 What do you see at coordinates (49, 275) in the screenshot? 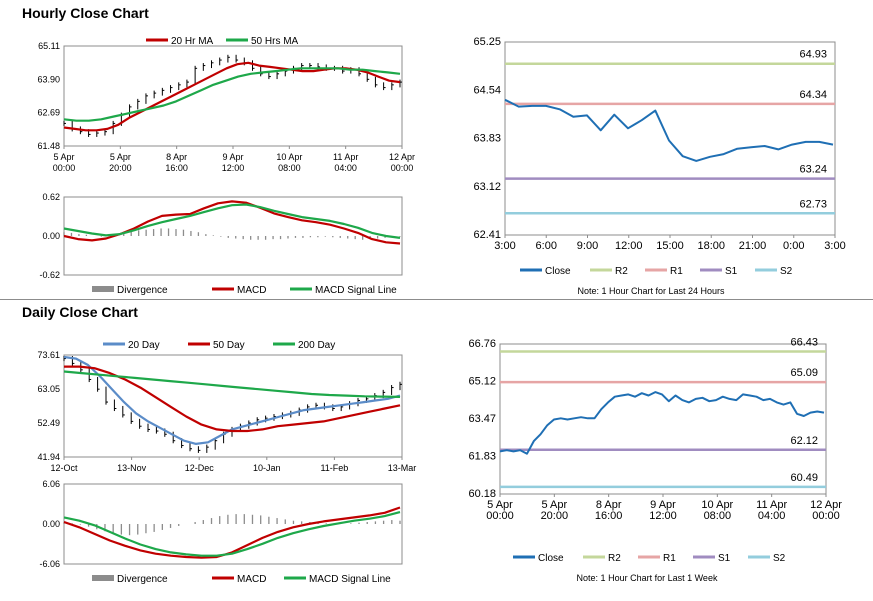
I see `hourly_macd-y-tick-label-2: -0.62` at bounding box center [49, 275].